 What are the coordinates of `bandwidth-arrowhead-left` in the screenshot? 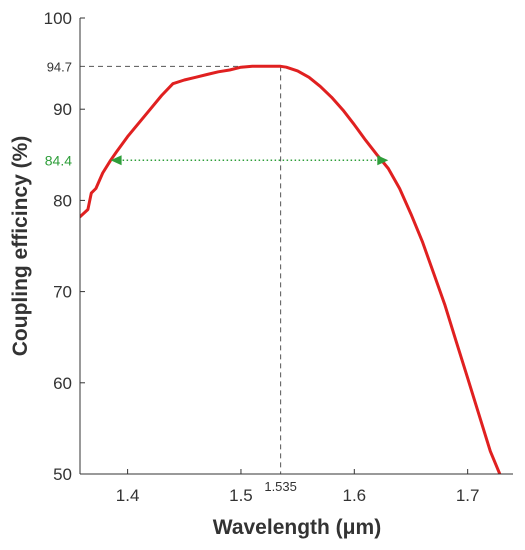 It's located at (116, 160).